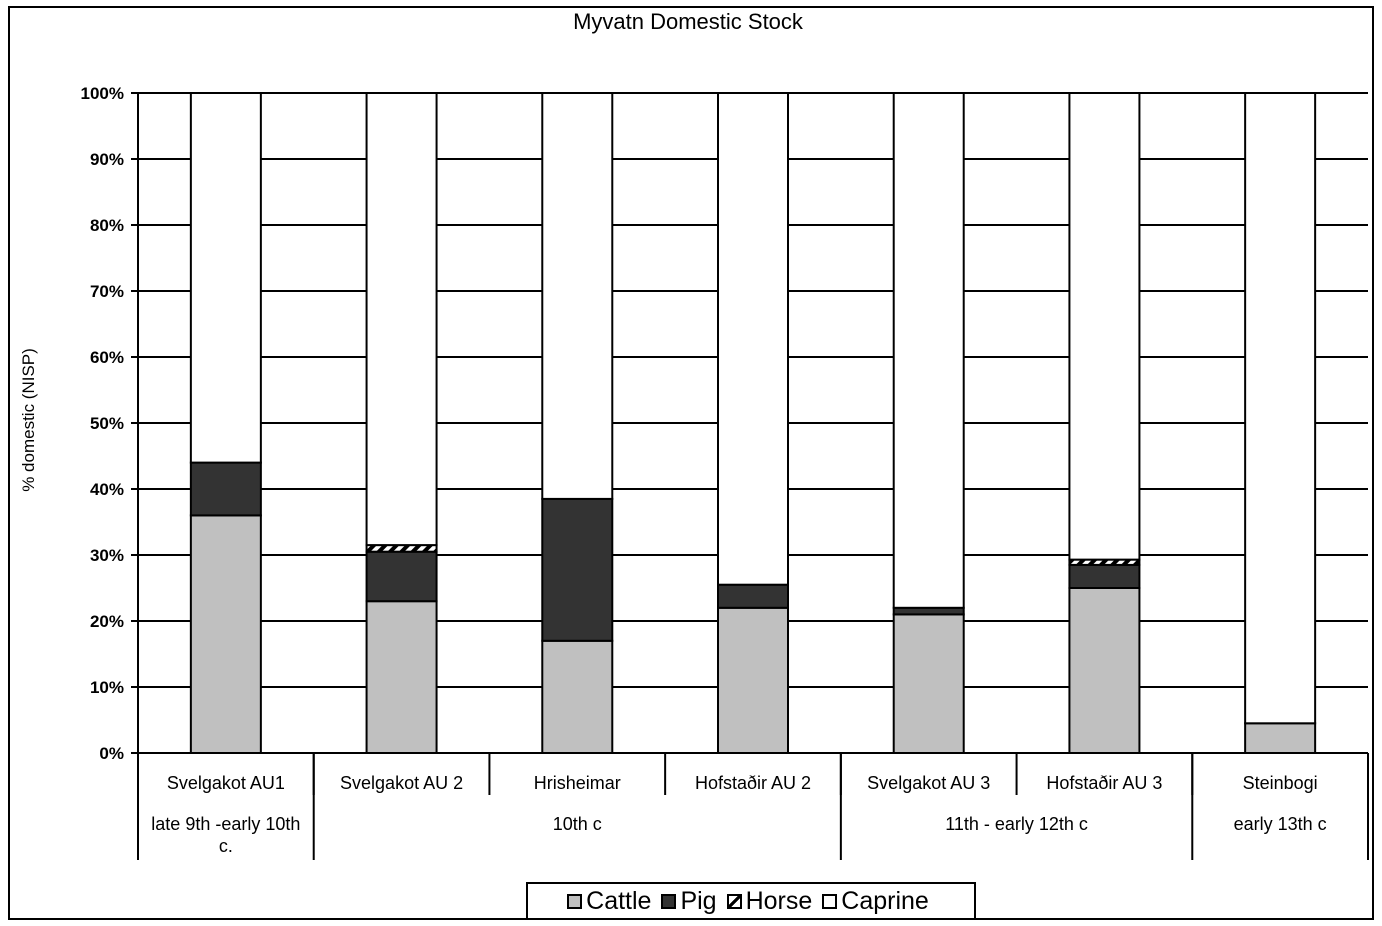 Image resolution: width=1382 pixels, height=926 pixels. What do you see at coordinates (1280, 783) in the screenshot?
I see `category-label: Steinbogi` at bounding box center [1280, 783].